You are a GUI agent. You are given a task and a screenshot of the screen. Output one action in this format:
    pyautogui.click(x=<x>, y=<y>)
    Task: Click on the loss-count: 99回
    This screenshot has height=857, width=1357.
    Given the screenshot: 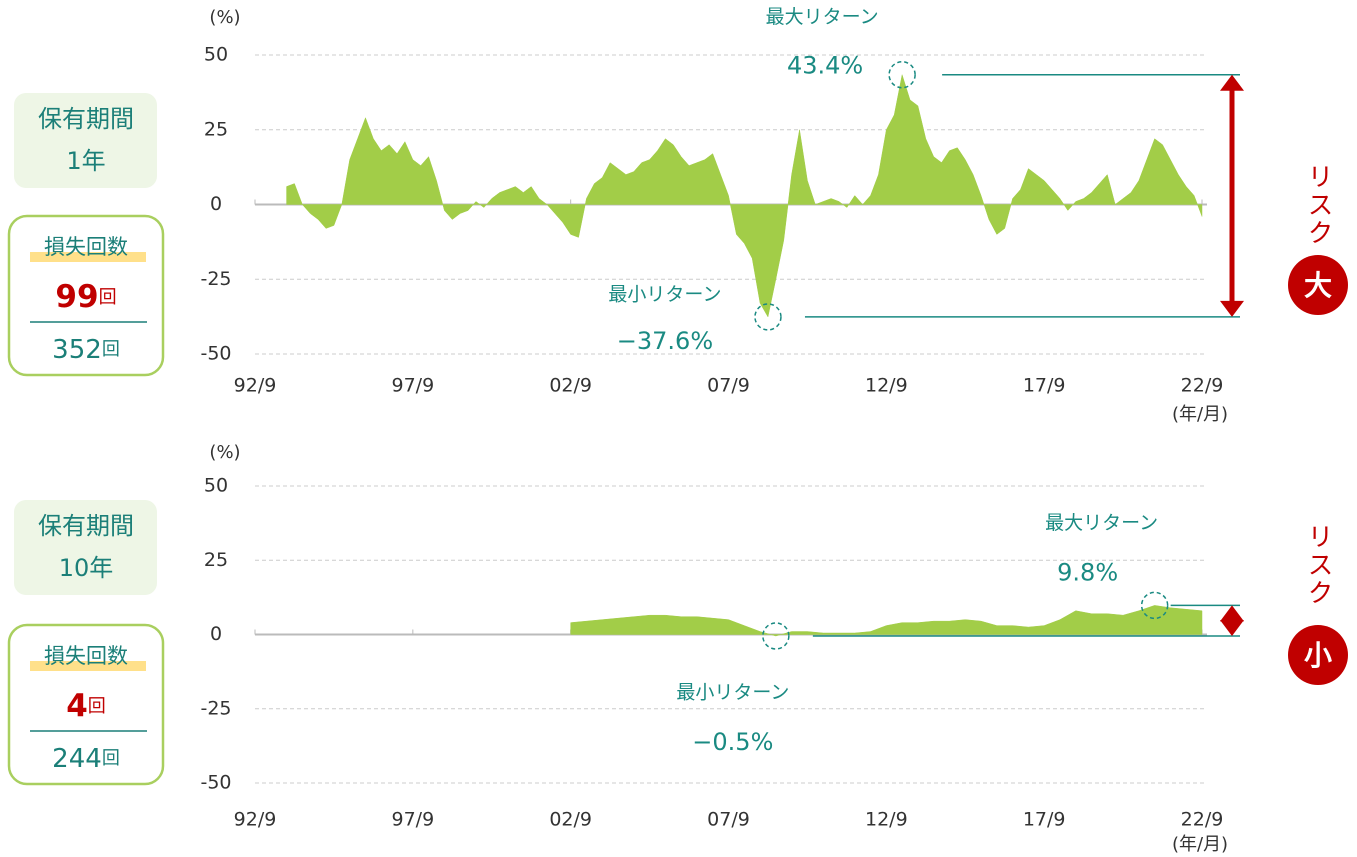 What is the action you would take?
    pyautogui.click(x=85, y=297)
    